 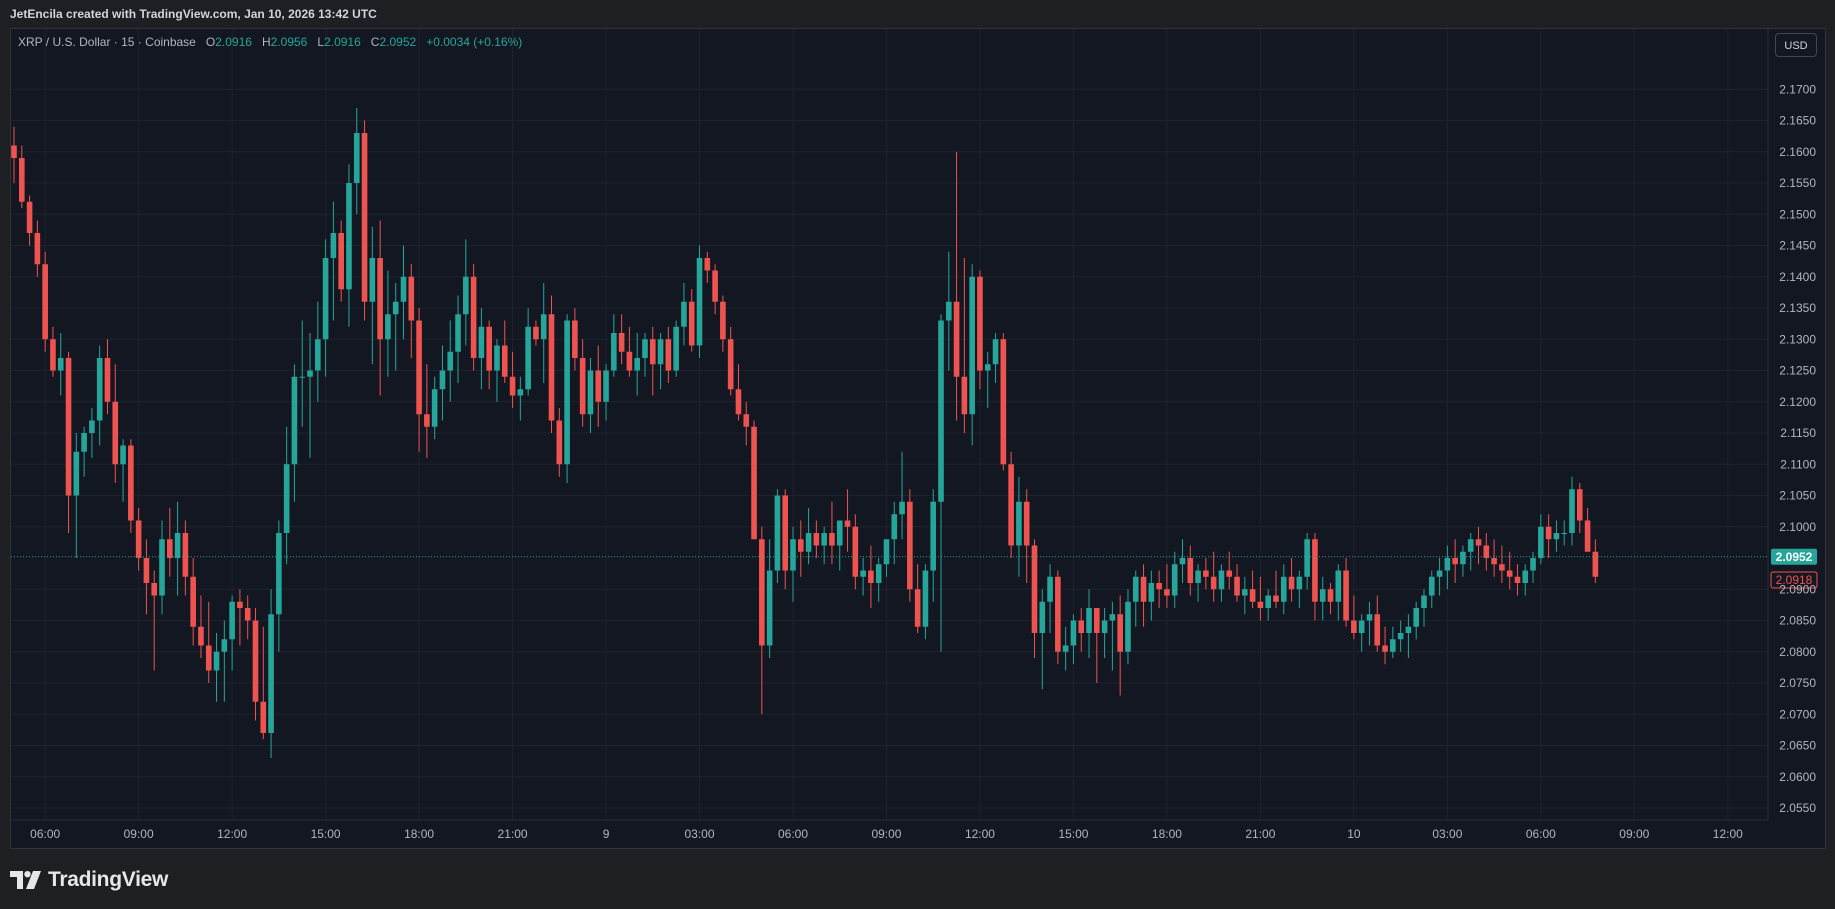 I want to click on tradingview-logo: TradingView, so click(x=89, y=880).